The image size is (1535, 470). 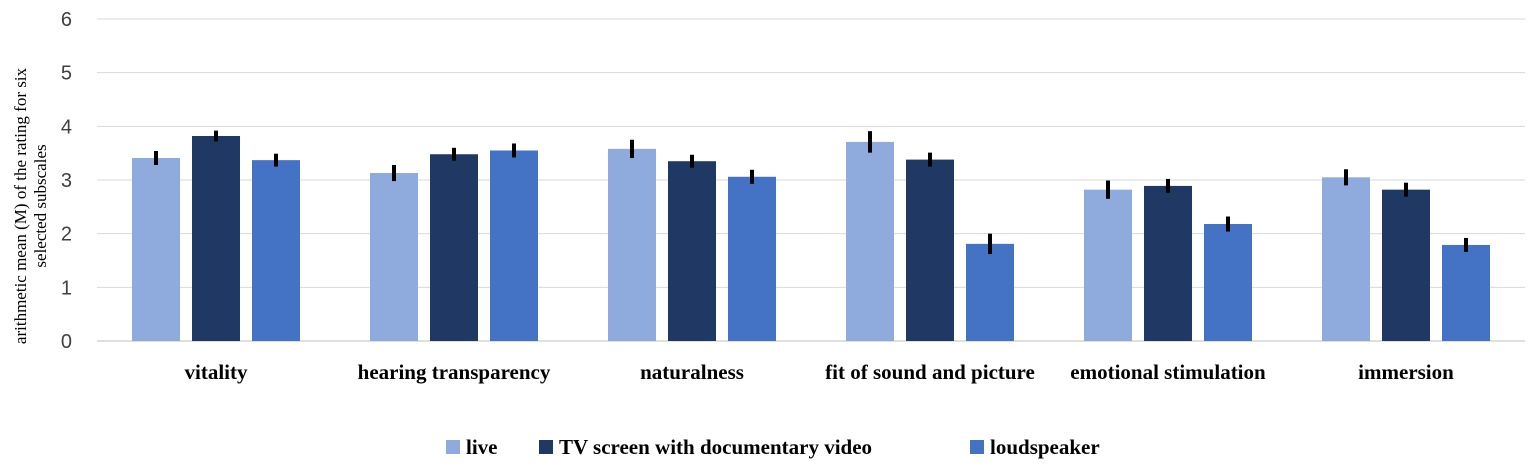 What do you see at coordinates (930, 372) in the screenshot?
I see `category-label: fit of sound and picture` at bounding box center [930, 372].